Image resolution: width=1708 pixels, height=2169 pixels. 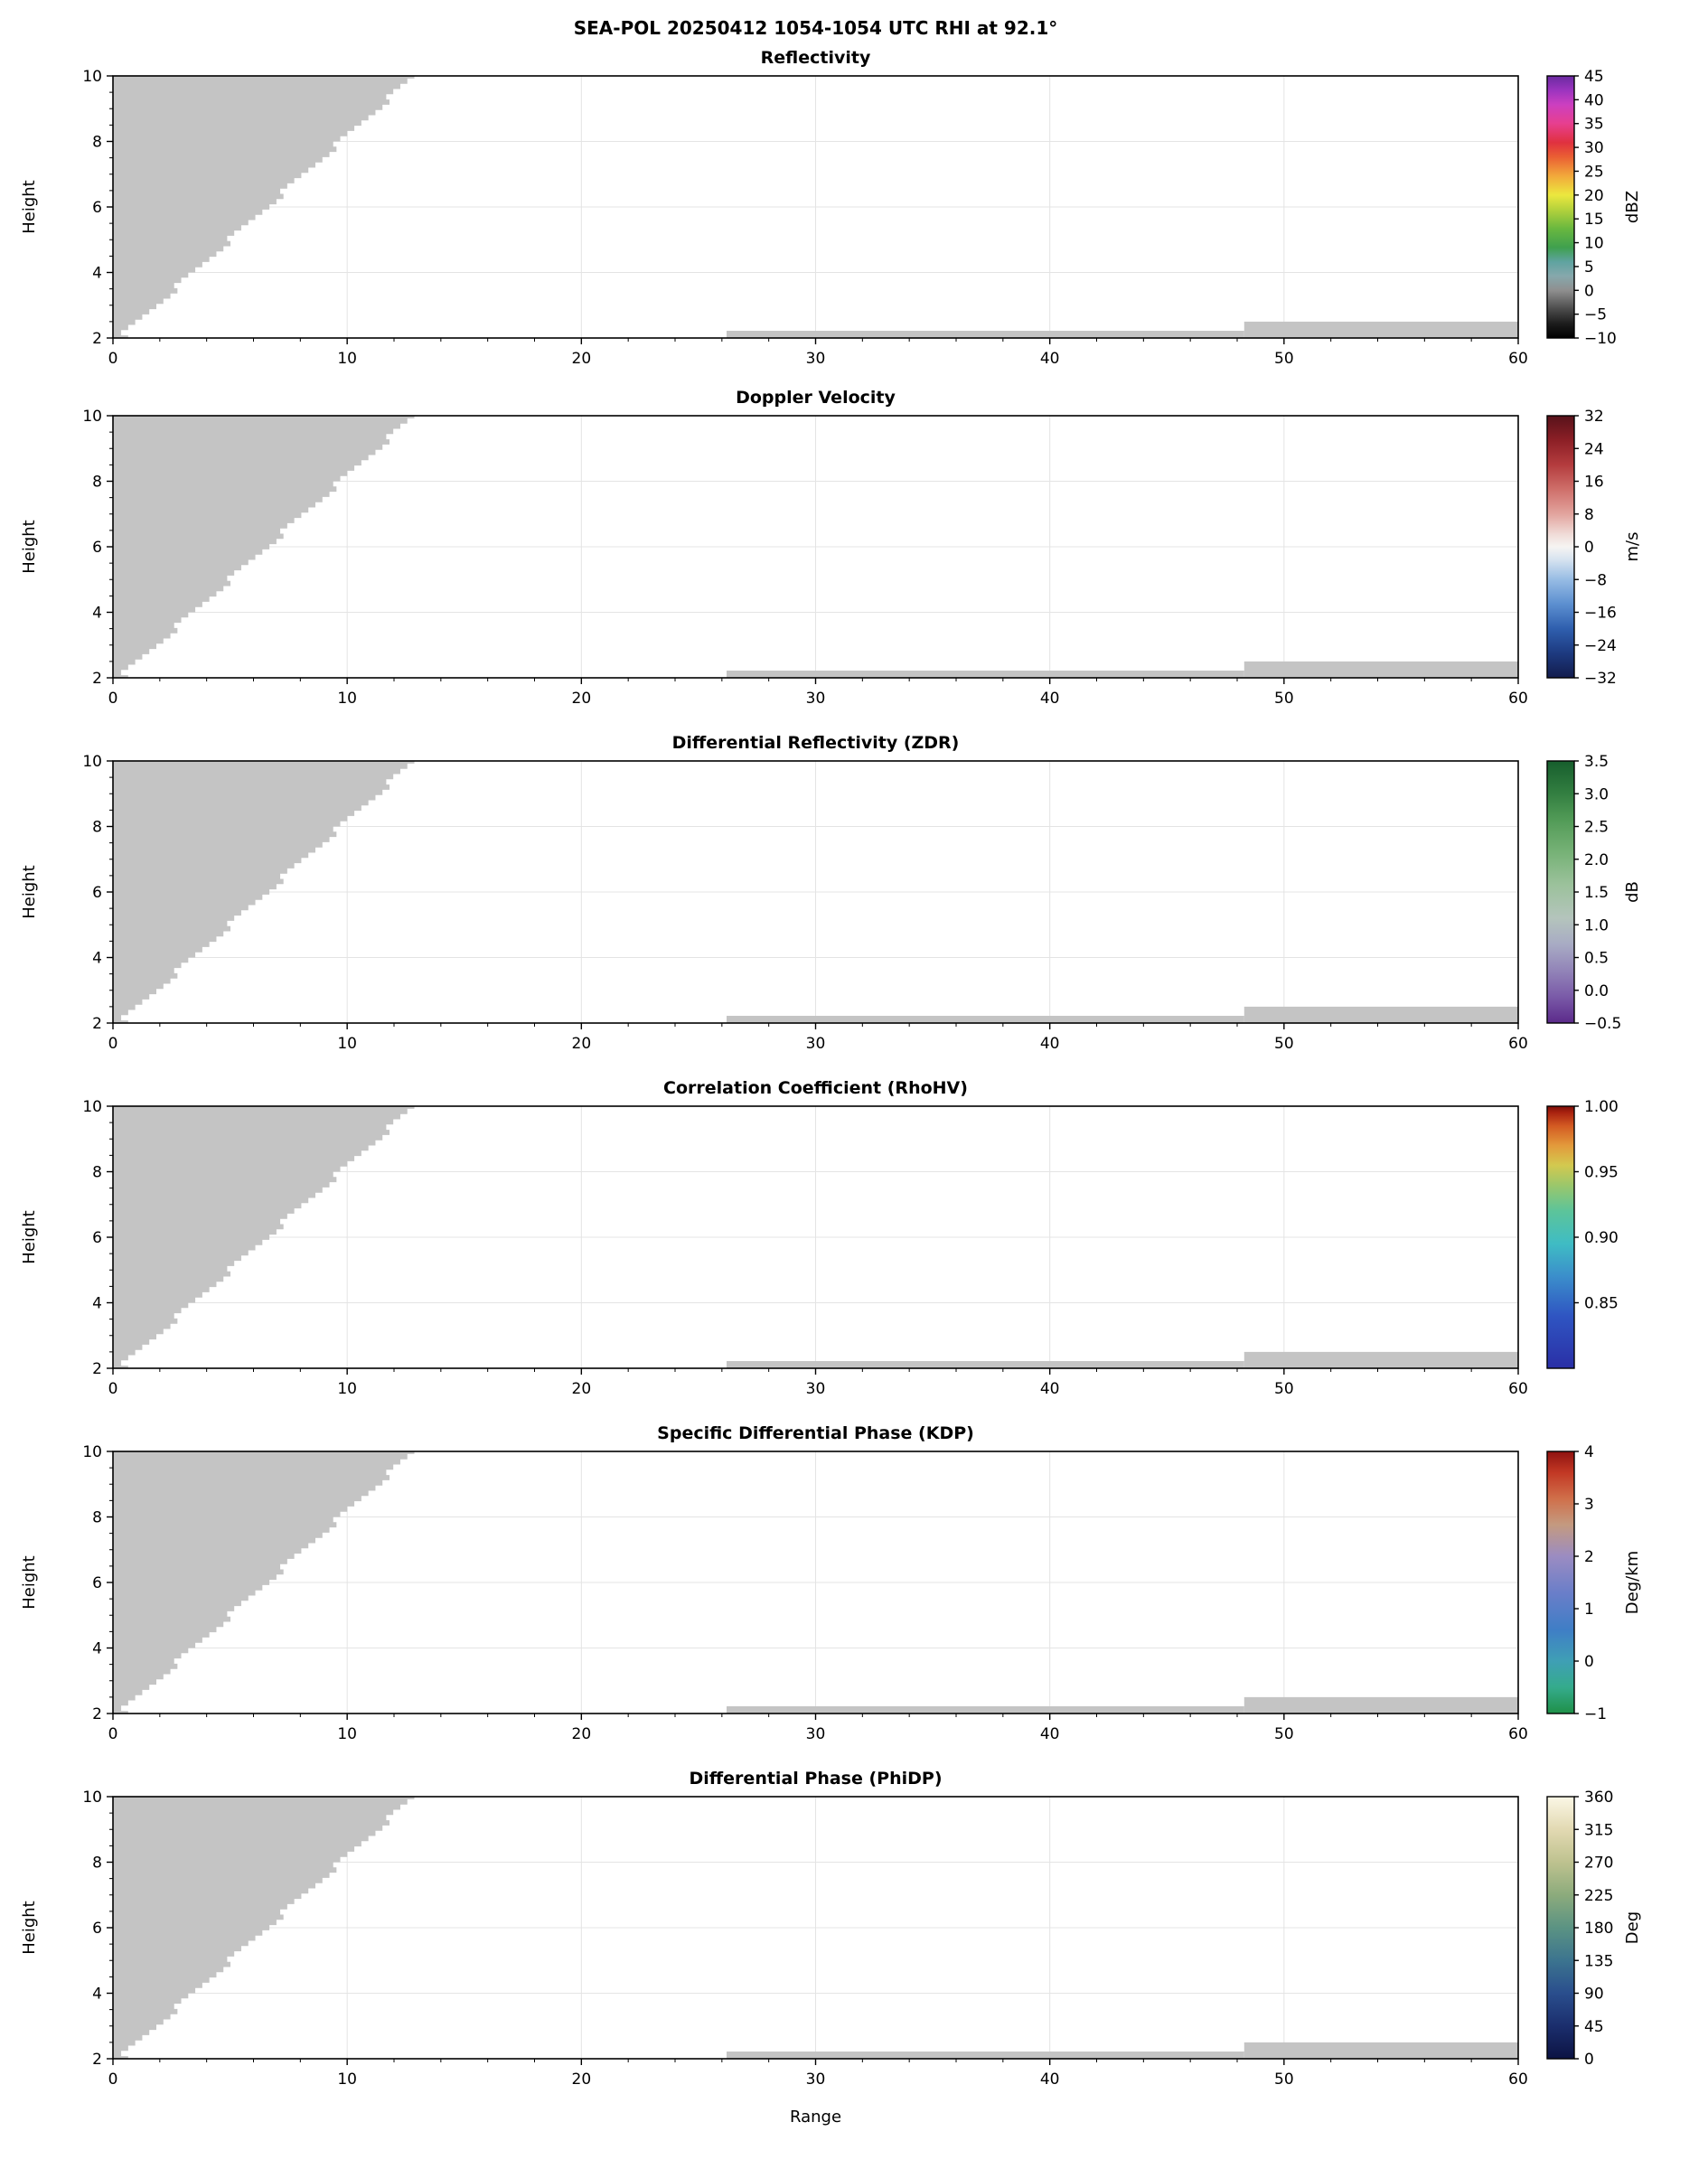 What do you see at coordinates (1594, 172) in the screenshot?
I see `svg-text: 25` at bounding box center [1594, 172].